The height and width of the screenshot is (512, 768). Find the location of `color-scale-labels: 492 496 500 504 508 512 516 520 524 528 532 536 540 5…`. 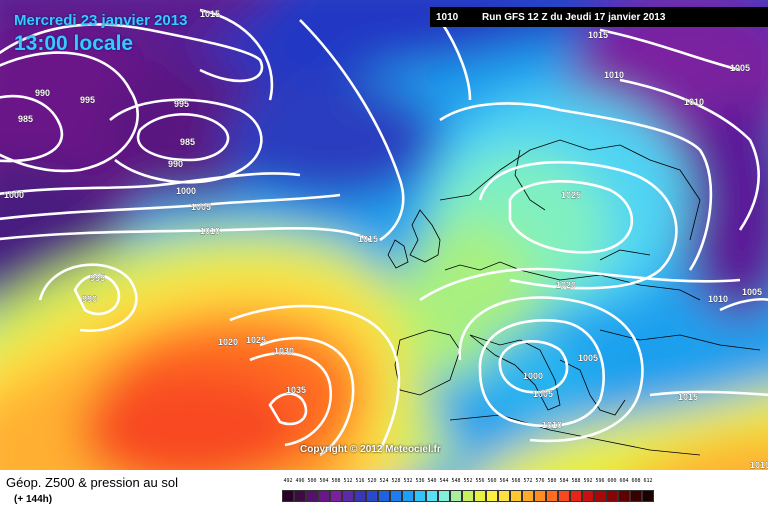

color-scale-labels: 492 496 500 504 508 512 516 520 524 528 532 536 540 5… is located at coordinates (468, 483).